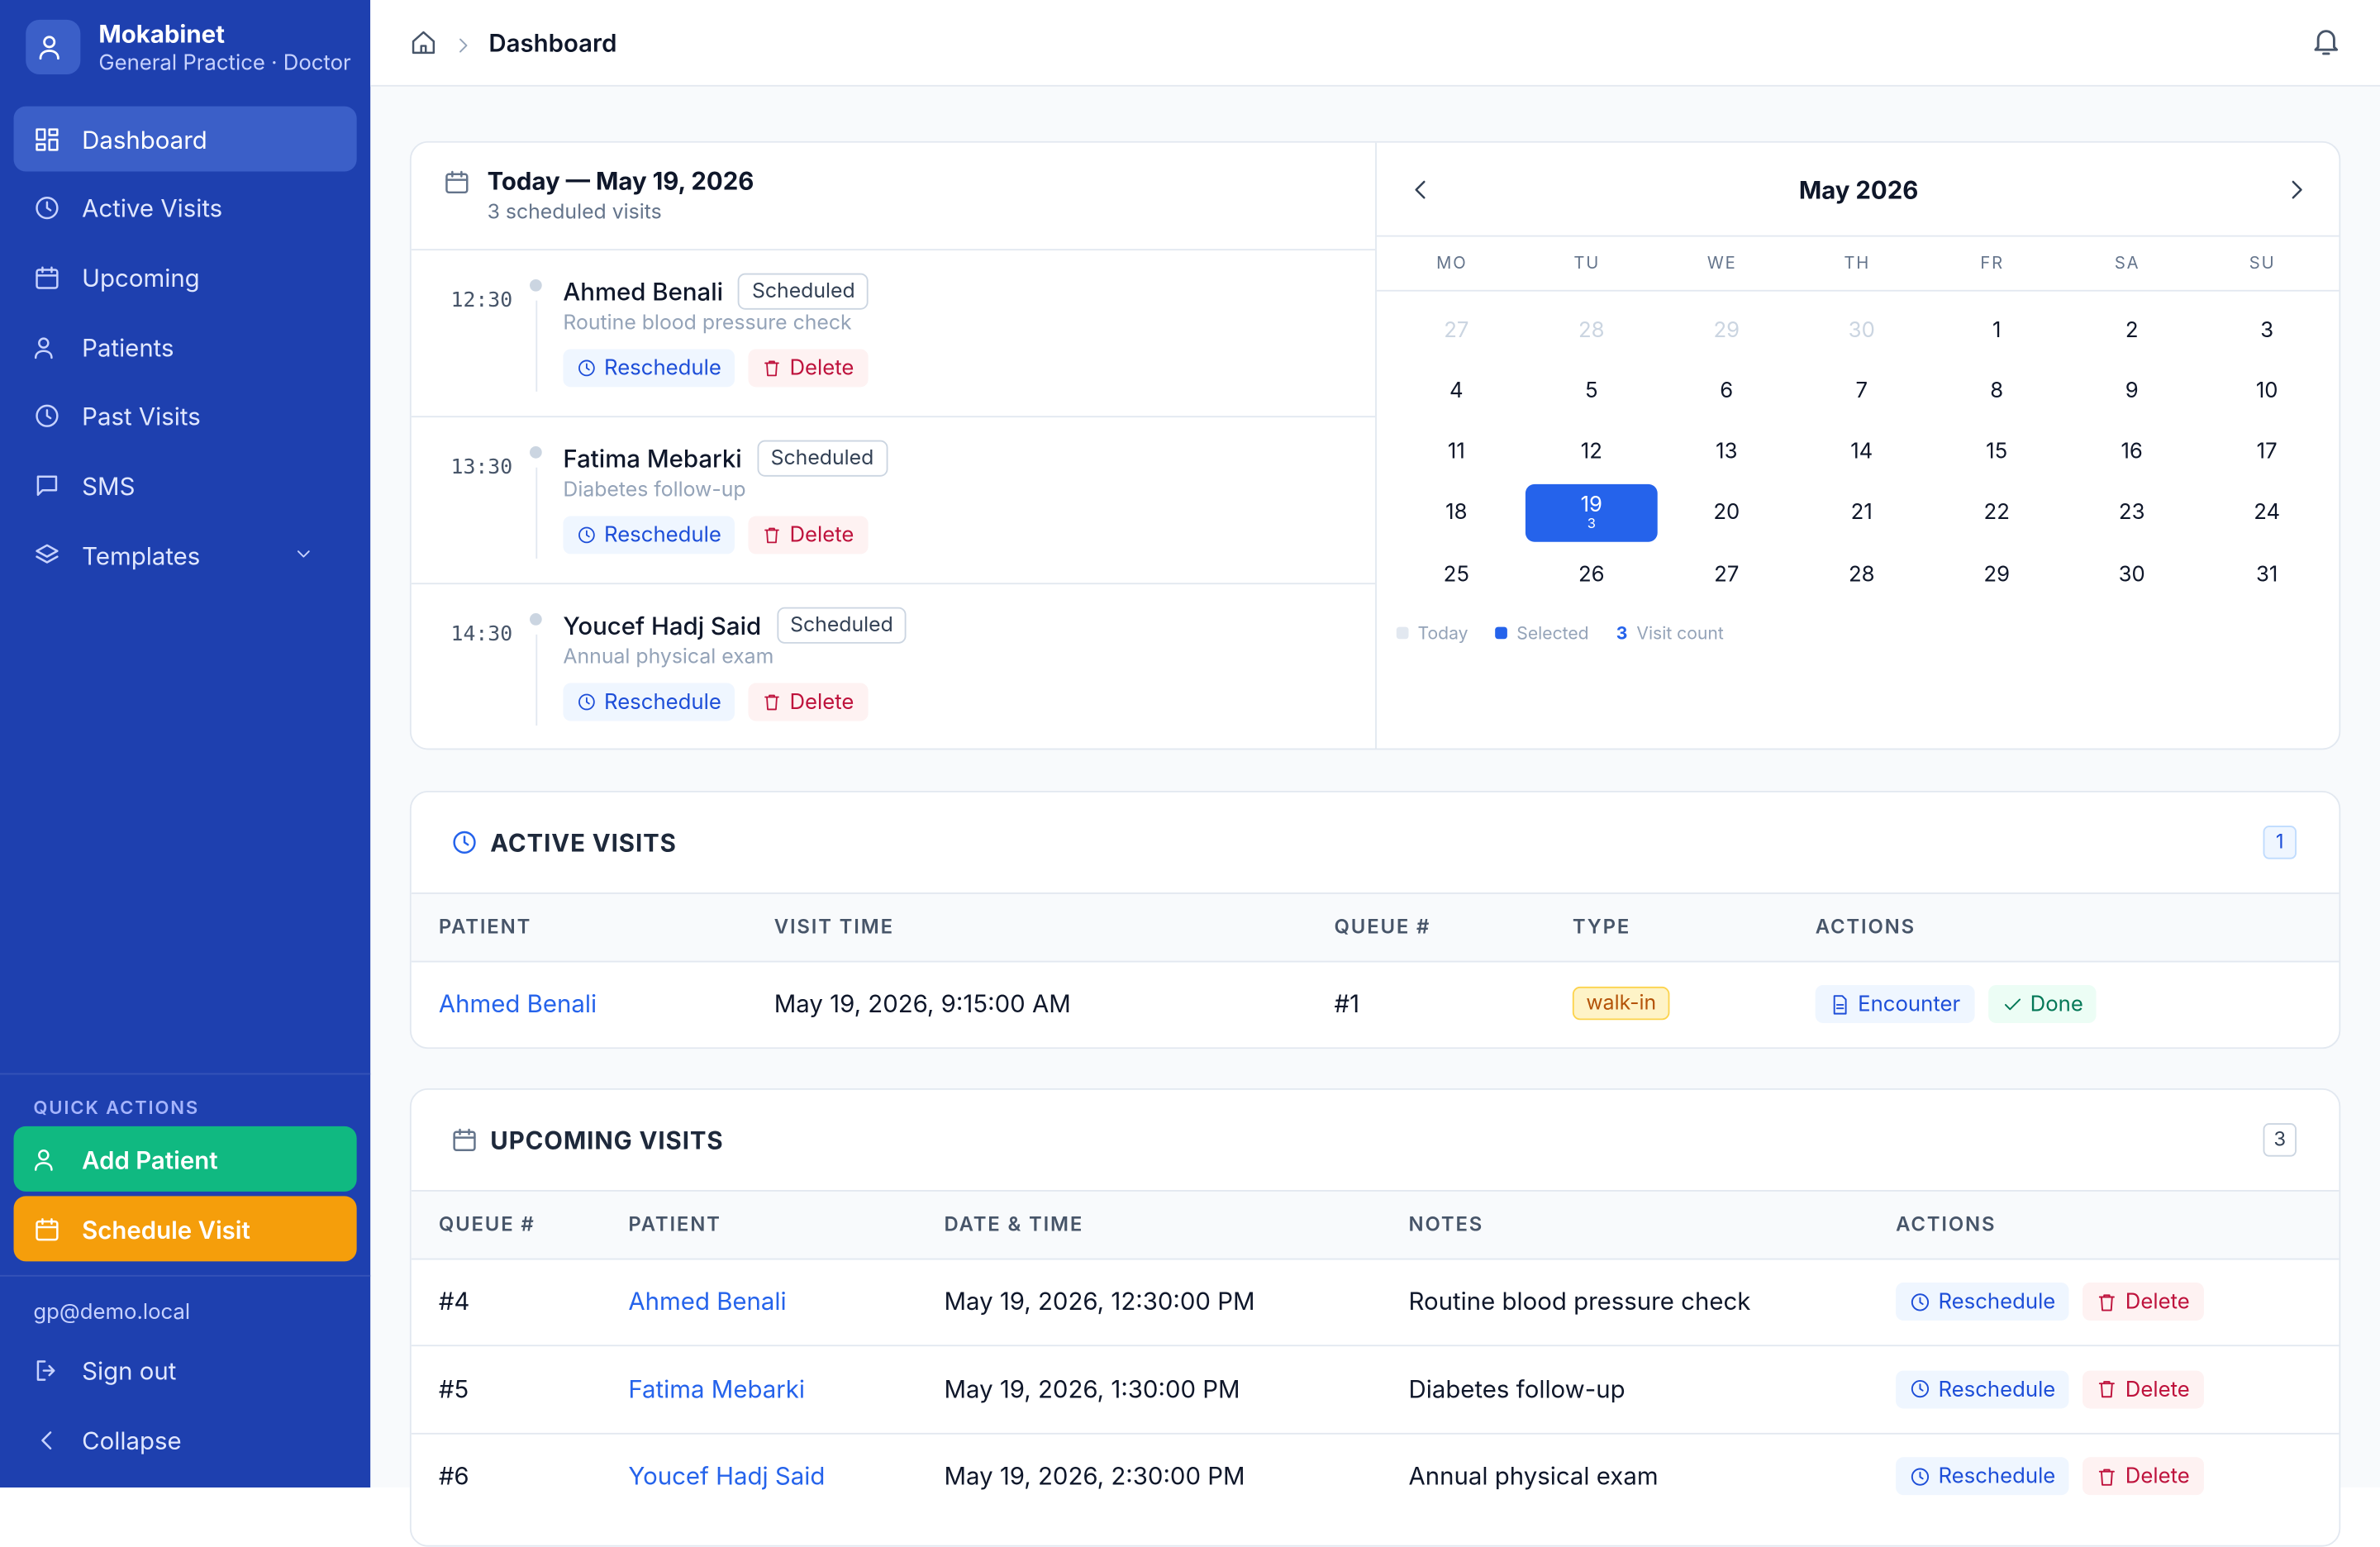 This screenshot has height=1547, width=2380. What do you see at coordinates (727, 1475) in the screenshot?
I see `patient-link: Youcef Hadj Said` at bounding box center [727, 1475].